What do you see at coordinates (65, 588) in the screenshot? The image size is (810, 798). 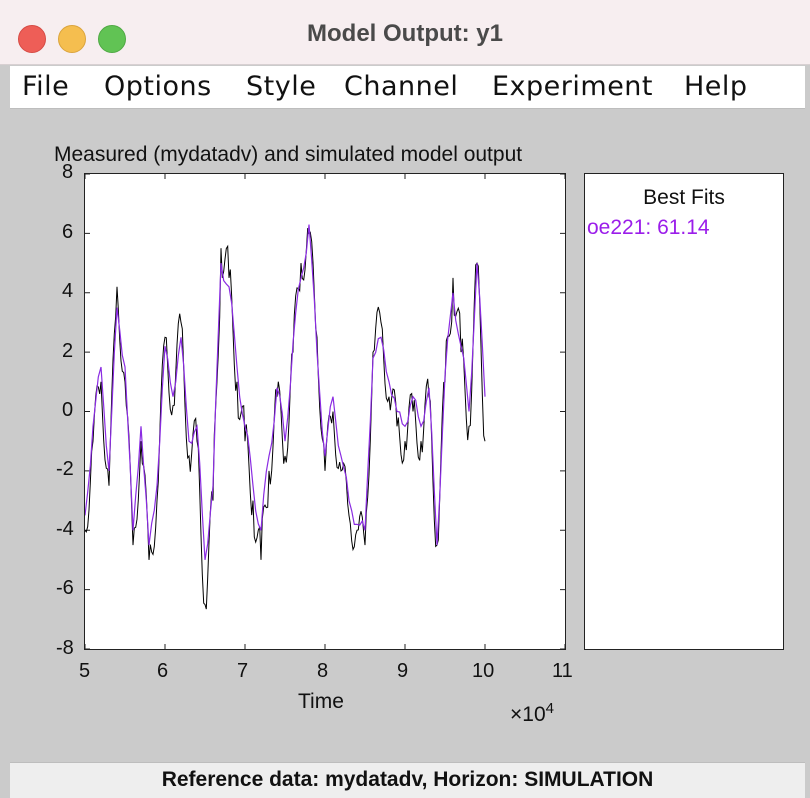 I see `y-tick-label: -6` at bounding box center [65, 588].